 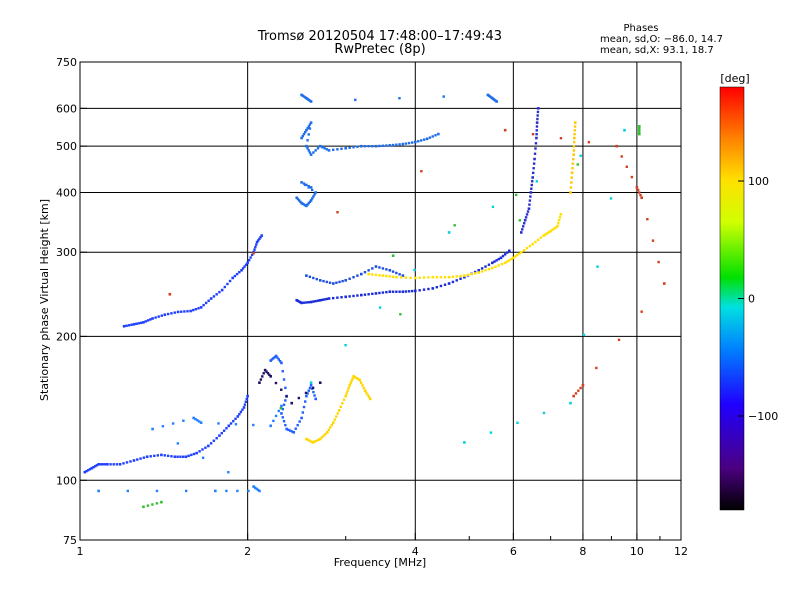 I want to click on y-tick-label-0: 75, so click(x=70, y=540).